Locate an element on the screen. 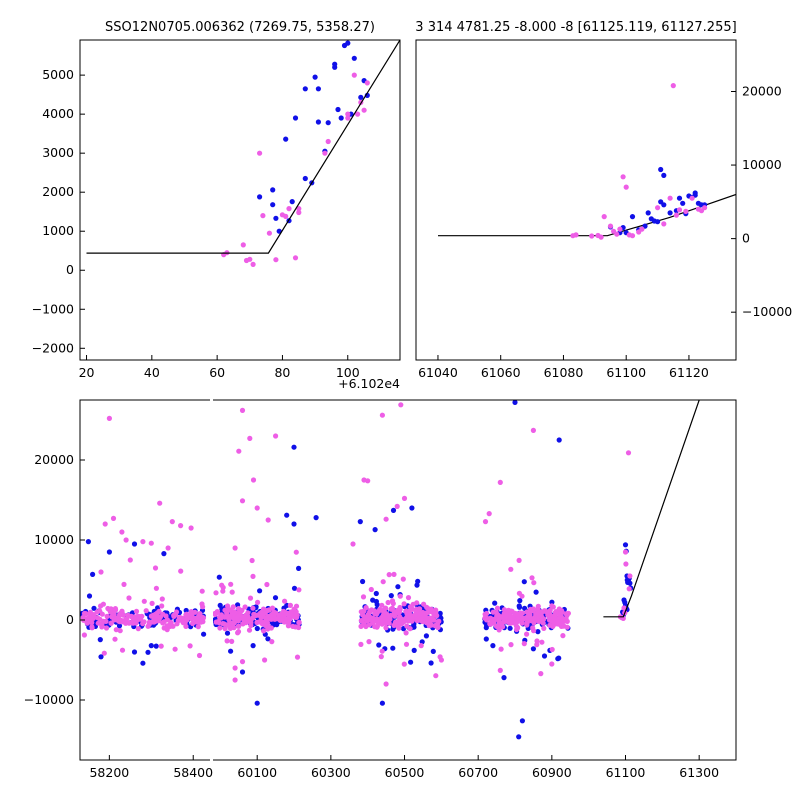 This screenshot has height=800, width=800. top-left-y-tick-label: 3000 is located at coordinates (58, 152).